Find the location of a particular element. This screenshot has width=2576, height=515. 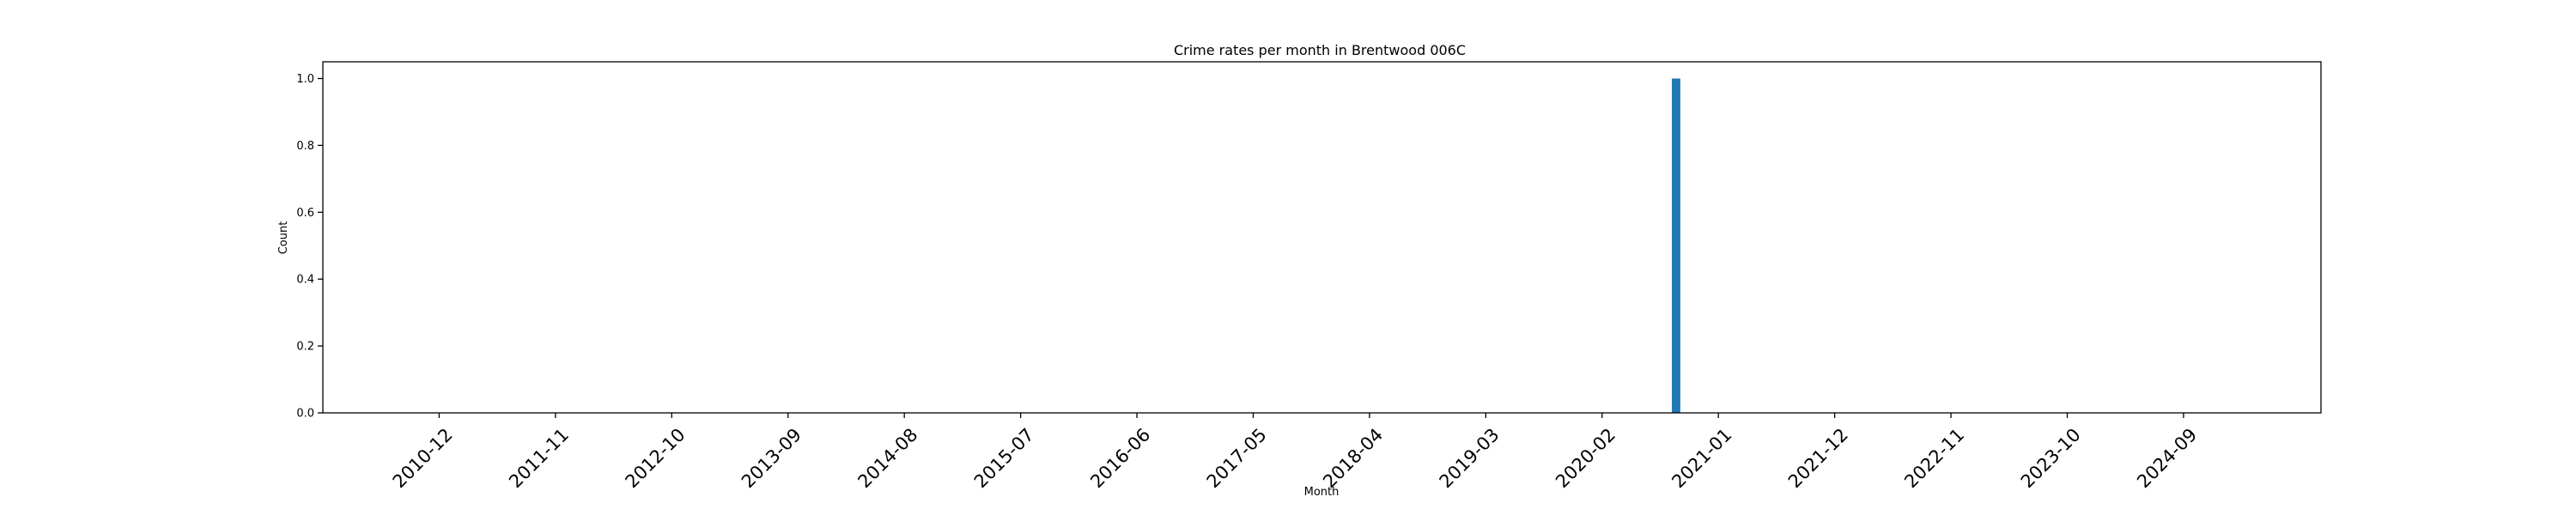

x-tick-label: 2011-11 is located at coordinates (539, 458).